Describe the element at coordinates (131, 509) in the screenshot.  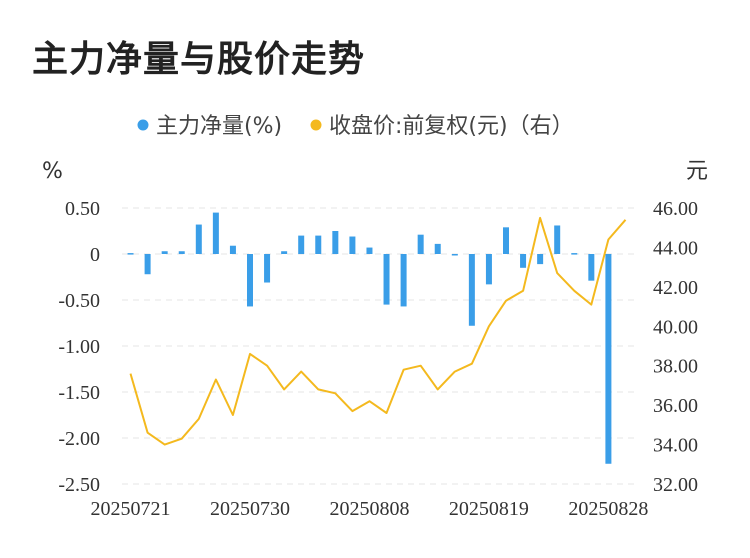
I see `x-tick-label: 20250721` at that location.